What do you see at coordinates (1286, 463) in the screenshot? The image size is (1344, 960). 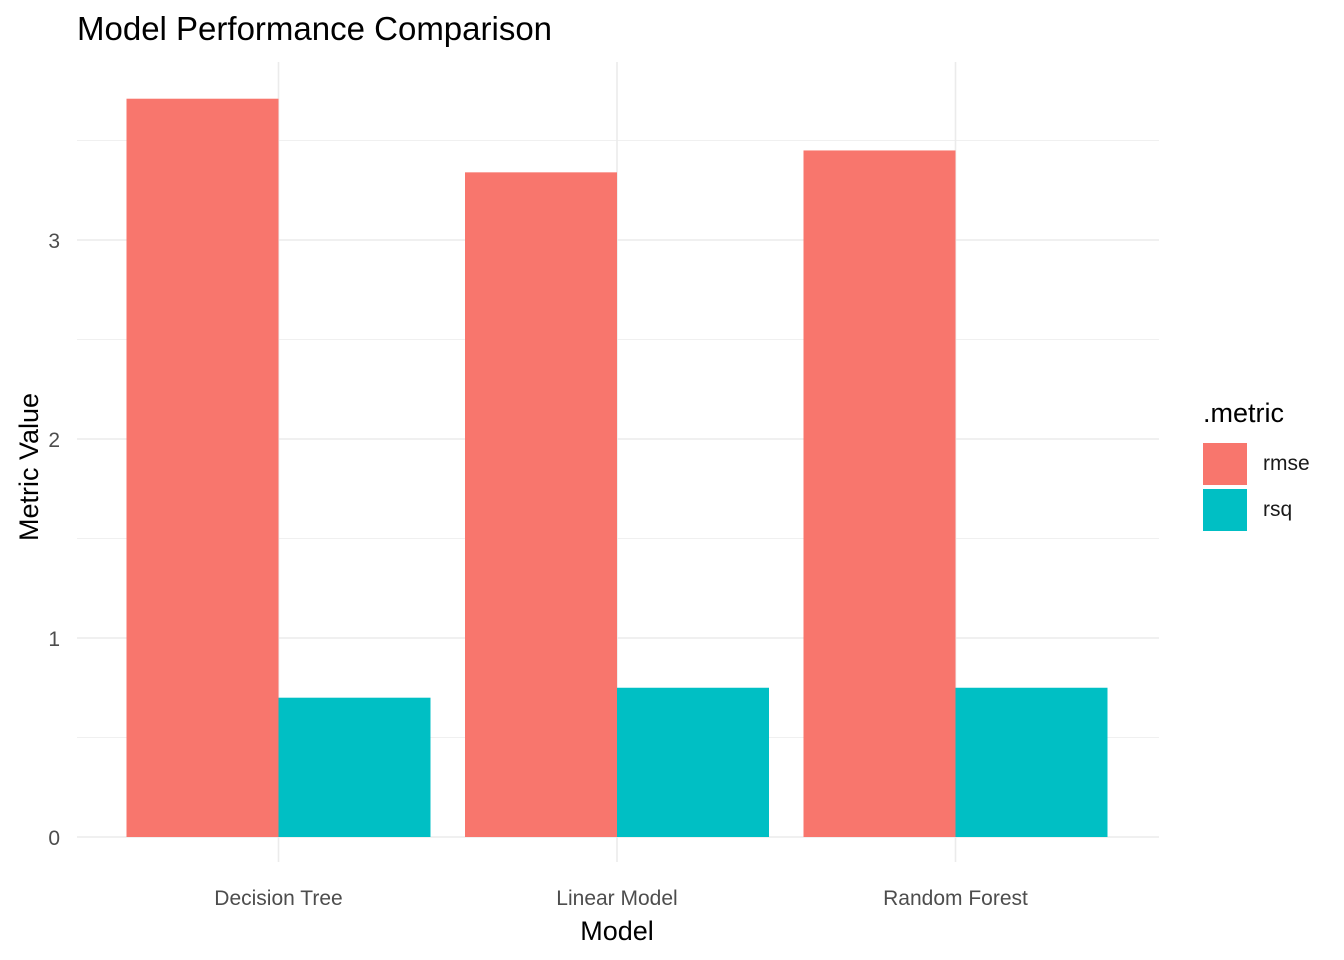 I see `legend-label-rmse: rmse` at bounding box center [1286, 463].